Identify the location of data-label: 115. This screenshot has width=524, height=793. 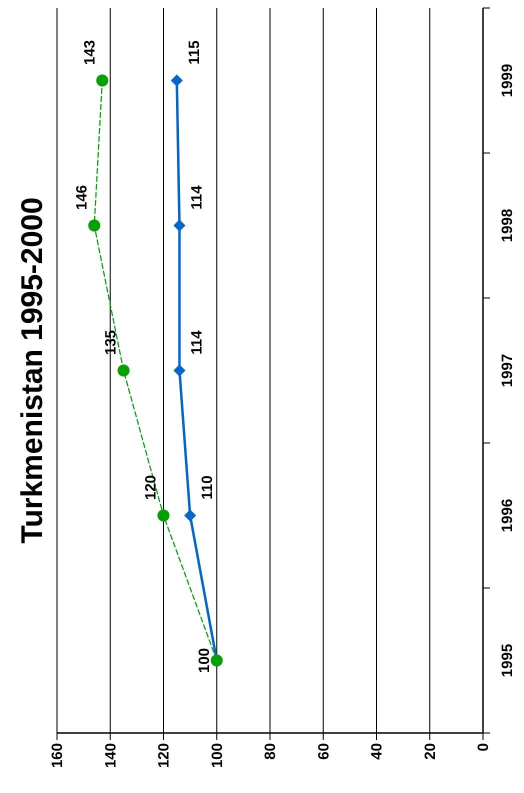
(194, 52).